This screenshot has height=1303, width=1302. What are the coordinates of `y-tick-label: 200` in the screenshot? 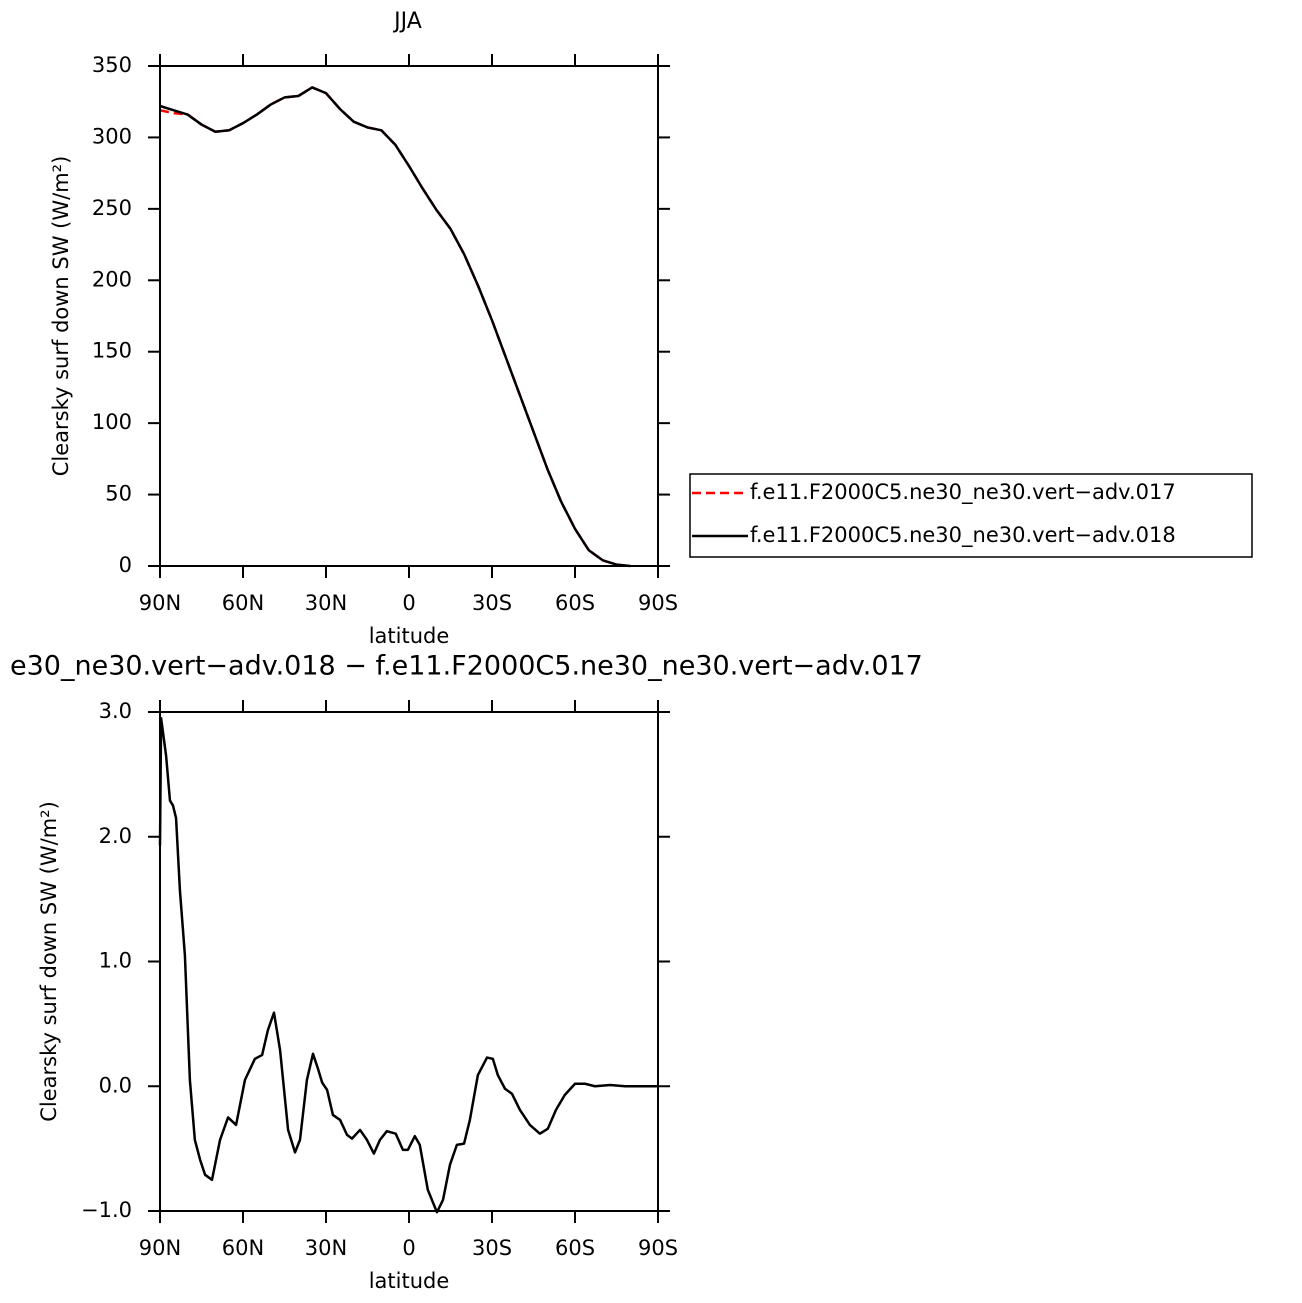 It's located at (112, 279).